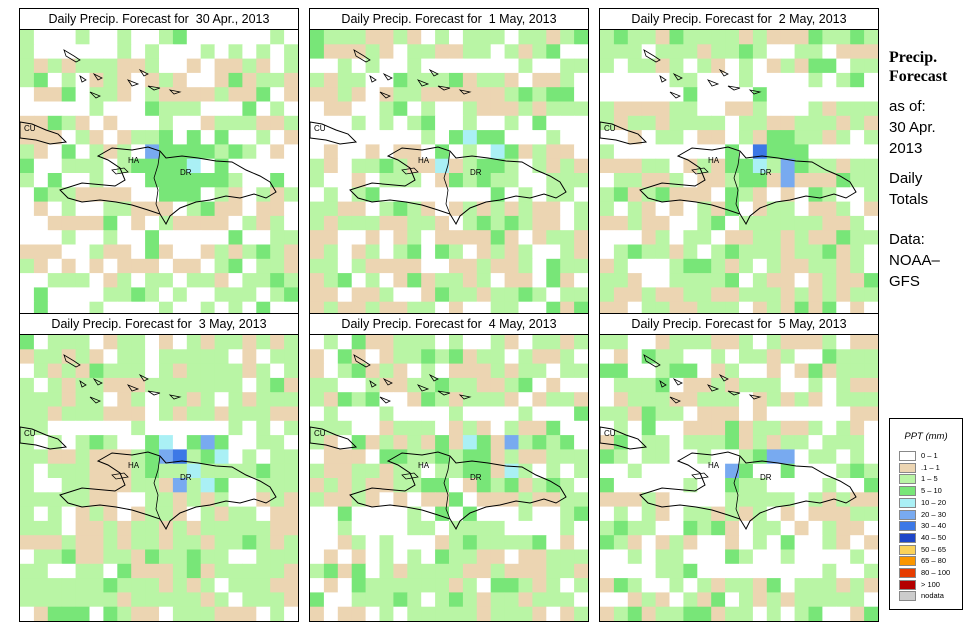  What do you see at coordinates (926, 436) in the screenshot?
I see `legend-title: PPT (mm)` at bounding box center [926, 436].